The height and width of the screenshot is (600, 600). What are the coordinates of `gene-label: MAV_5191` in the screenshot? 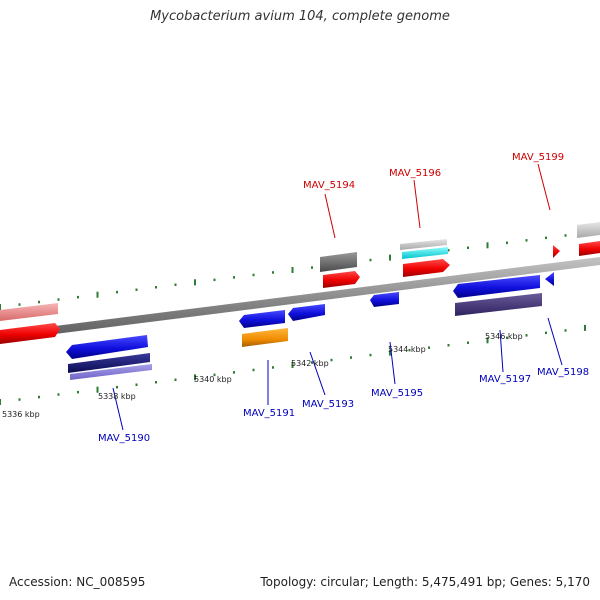 It's located at (269, 413).